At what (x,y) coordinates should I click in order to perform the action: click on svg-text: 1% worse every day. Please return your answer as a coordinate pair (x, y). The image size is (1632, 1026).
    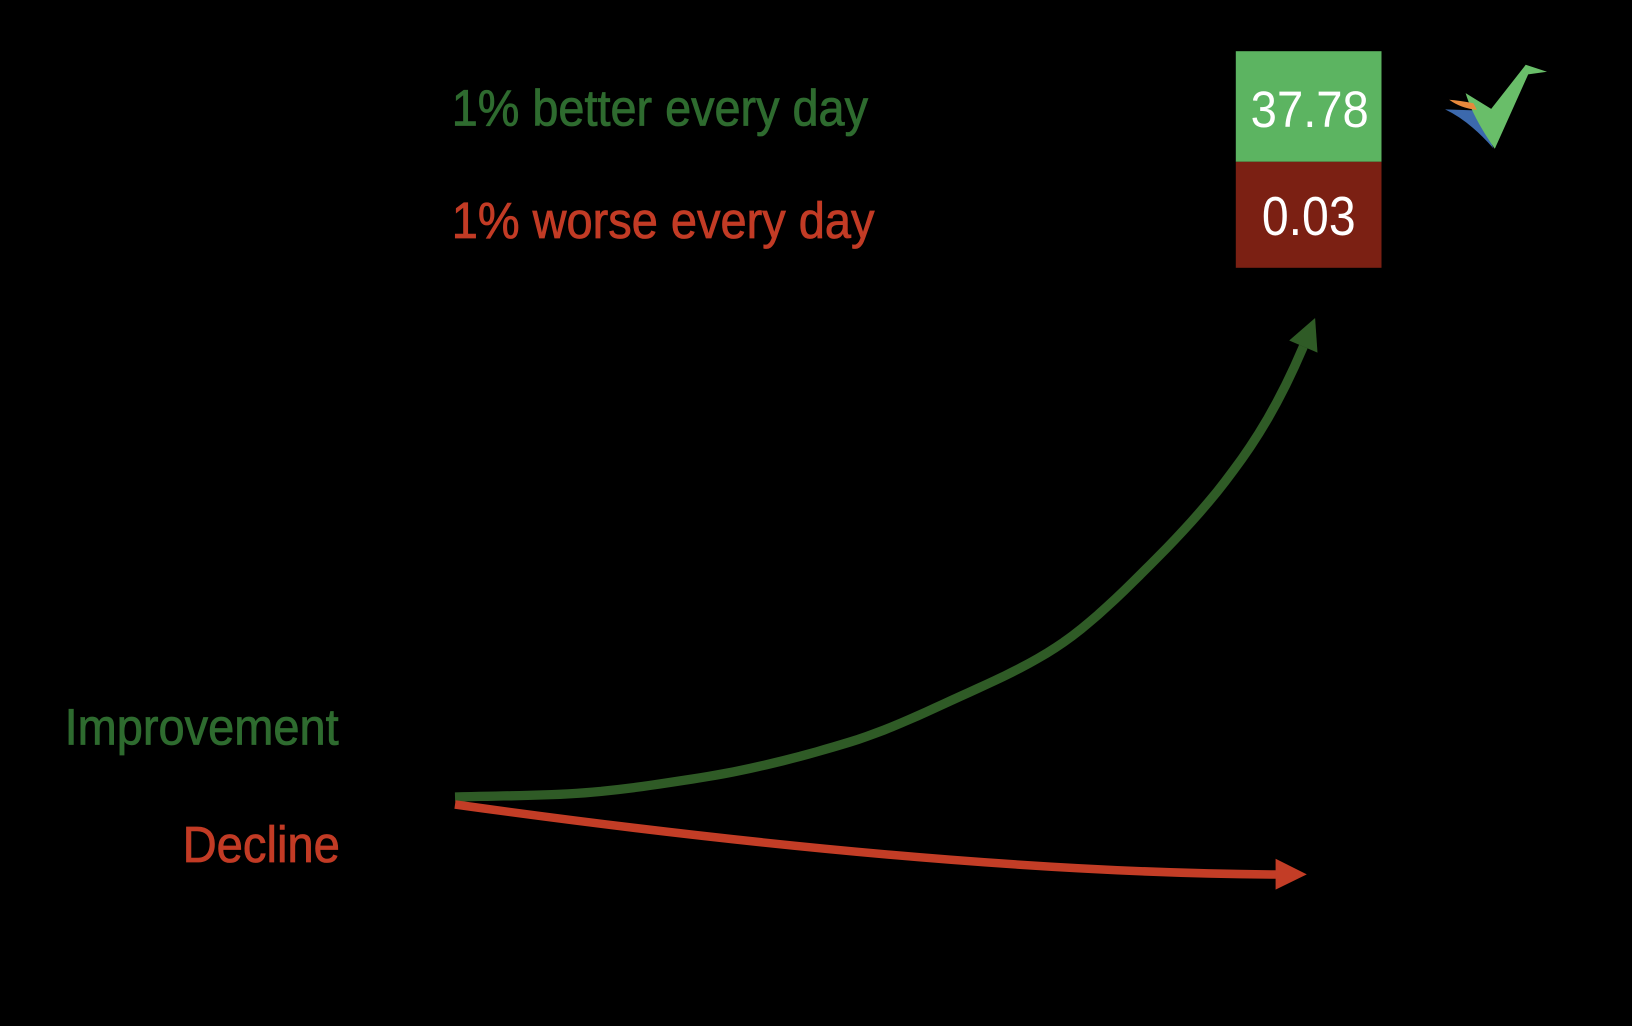
    Looking at the image, I should click on (663, 221).